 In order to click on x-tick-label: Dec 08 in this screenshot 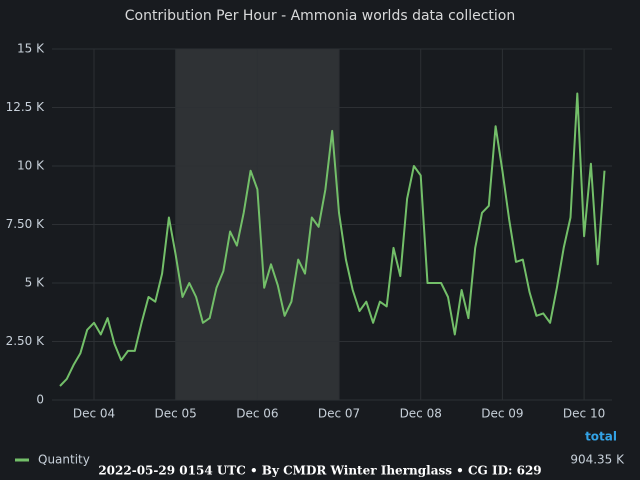, I will do `click(421, 414)`.